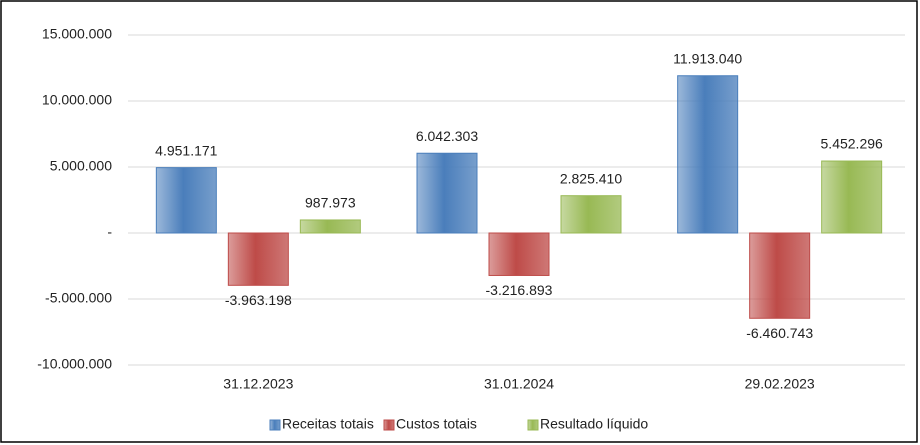 Image resolution: width=920 pixels, height=445 pixels. I want to click on data-label: 6.042.303, so click(447, 136).